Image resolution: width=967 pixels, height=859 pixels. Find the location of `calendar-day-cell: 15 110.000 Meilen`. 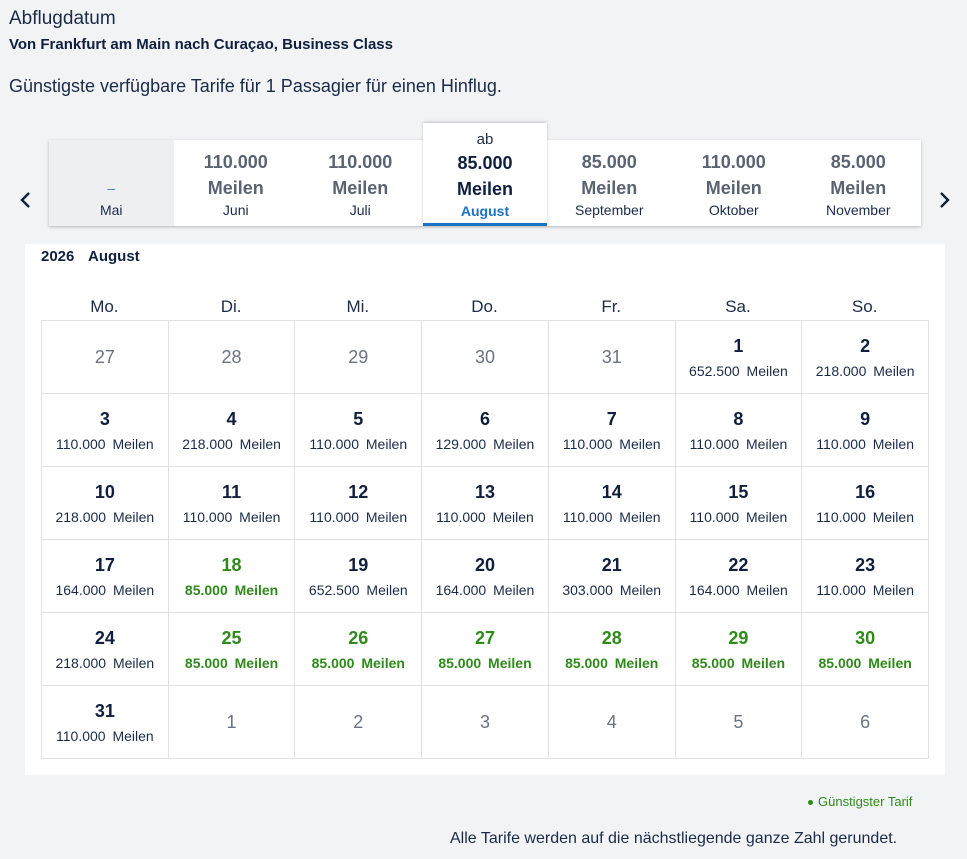

calendar-day-cell: 15 110.000 Meilen is located at coordinates (739, 503).